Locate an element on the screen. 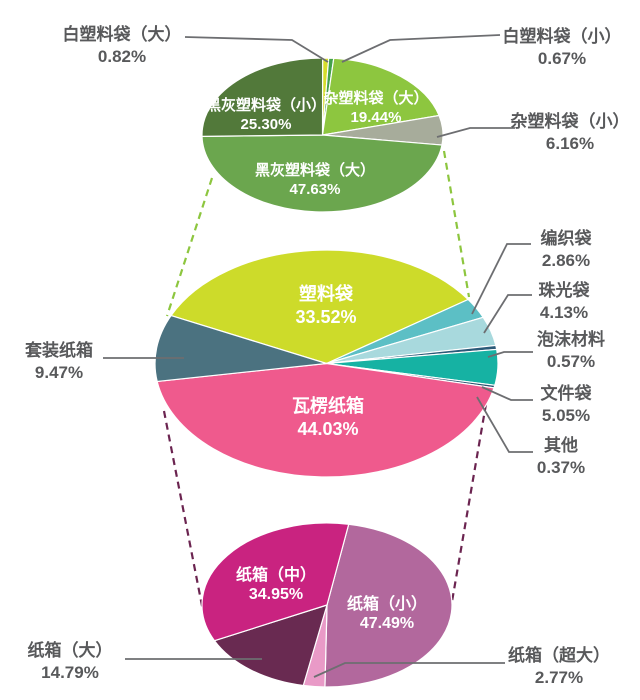  label-pct: 0.82% is located at coordinates (122, 56).